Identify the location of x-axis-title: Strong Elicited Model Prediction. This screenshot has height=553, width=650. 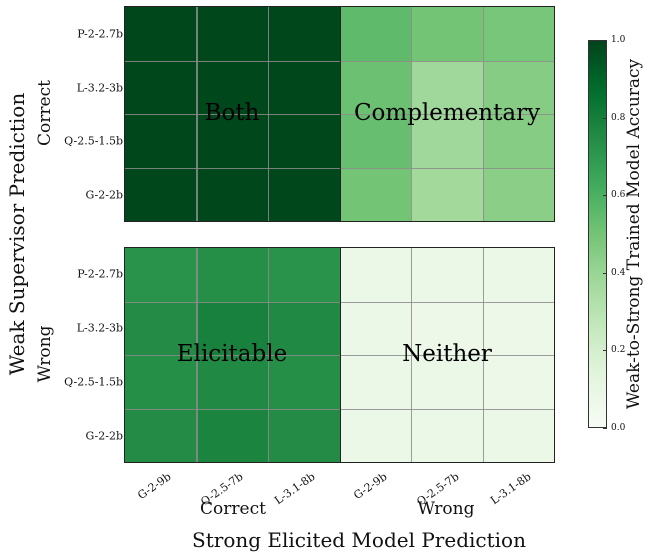
(359, 540).